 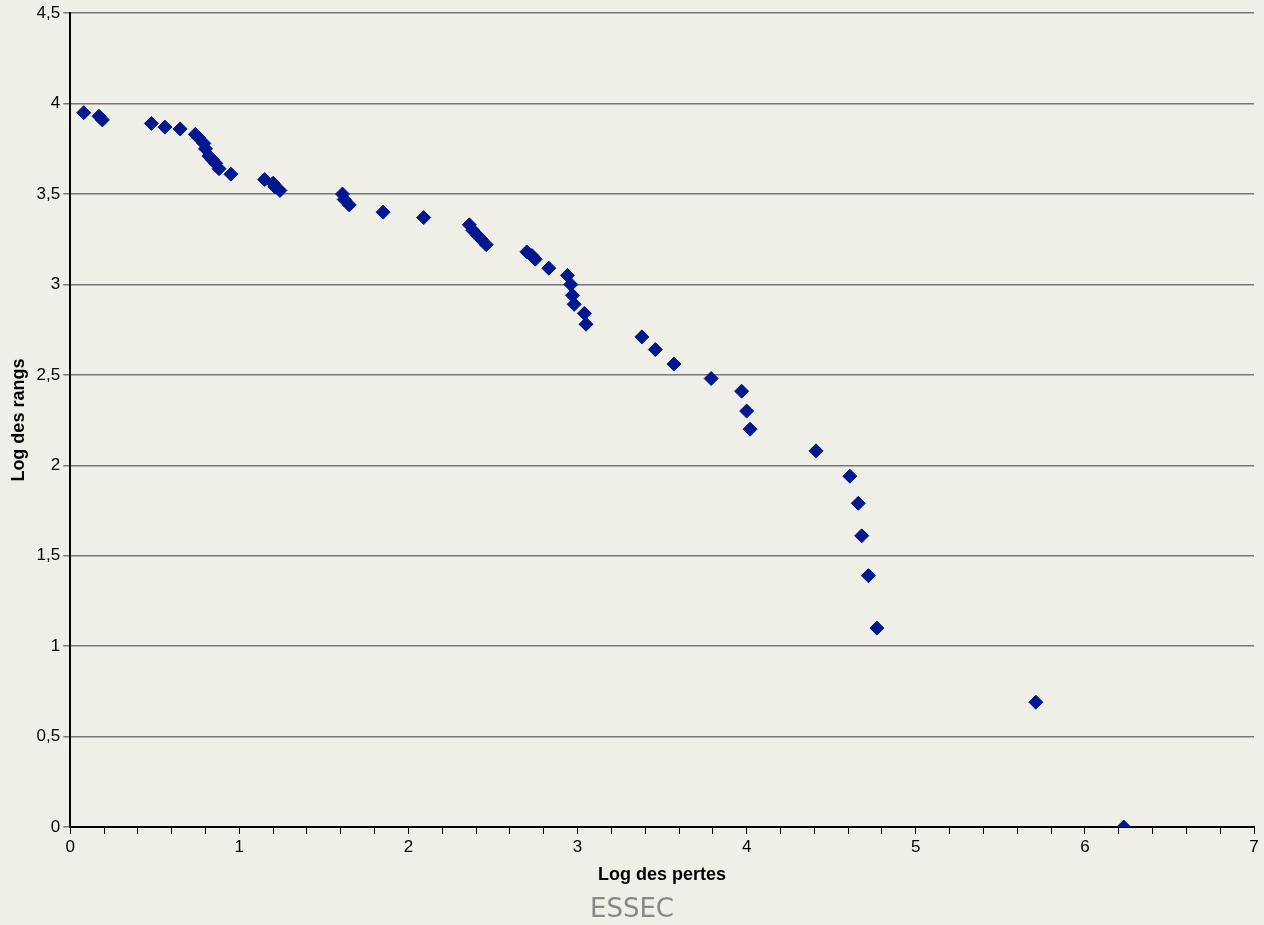 I want to click on y-tick-label: 2, so click(x=55, y=464).